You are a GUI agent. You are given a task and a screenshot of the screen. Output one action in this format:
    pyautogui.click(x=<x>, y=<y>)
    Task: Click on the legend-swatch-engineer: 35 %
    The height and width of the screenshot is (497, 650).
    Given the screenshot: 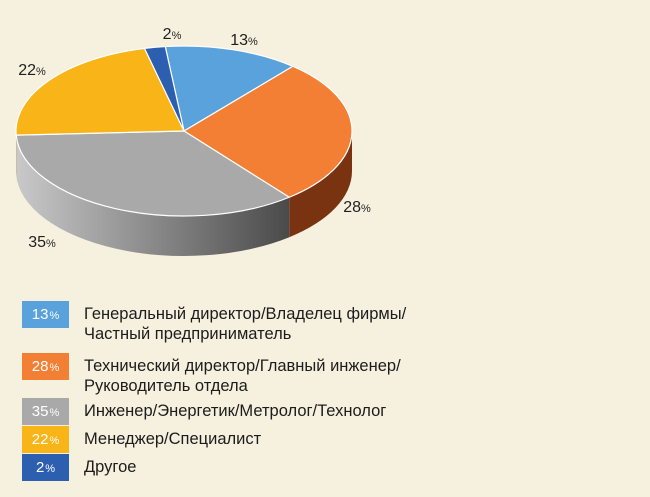 What is the action you would take?
    pyautogui.click(x=45, y=411)
    